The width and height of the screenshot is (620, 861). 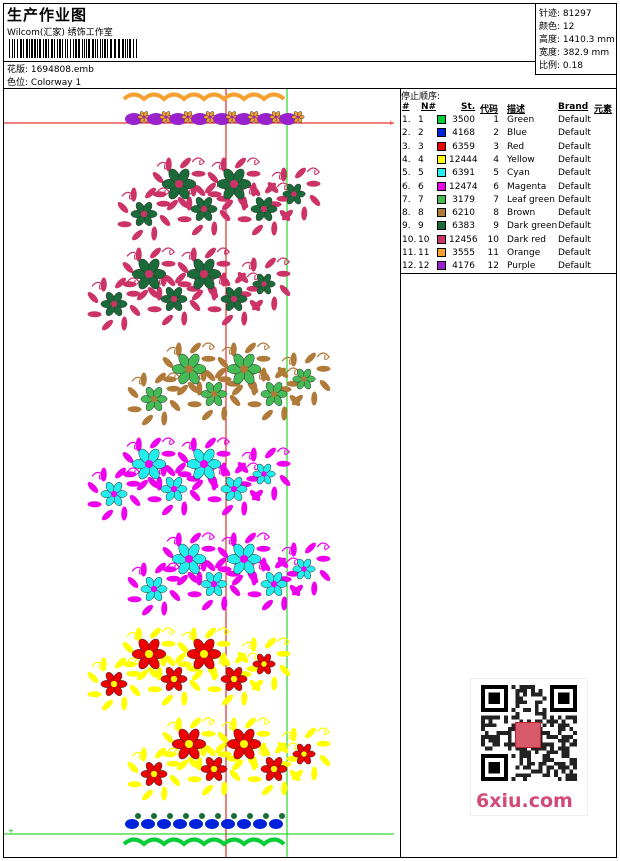 What do you see at coordinates (463, 253) in the screenshot?
I see `row-stitches: 3555` at bounding box center [463, 253].